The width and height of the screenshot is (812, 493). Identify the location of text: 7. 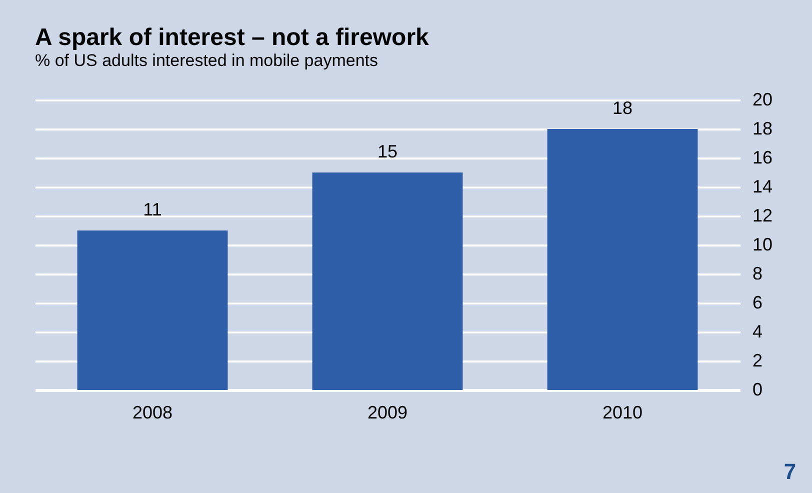
(790, 471).